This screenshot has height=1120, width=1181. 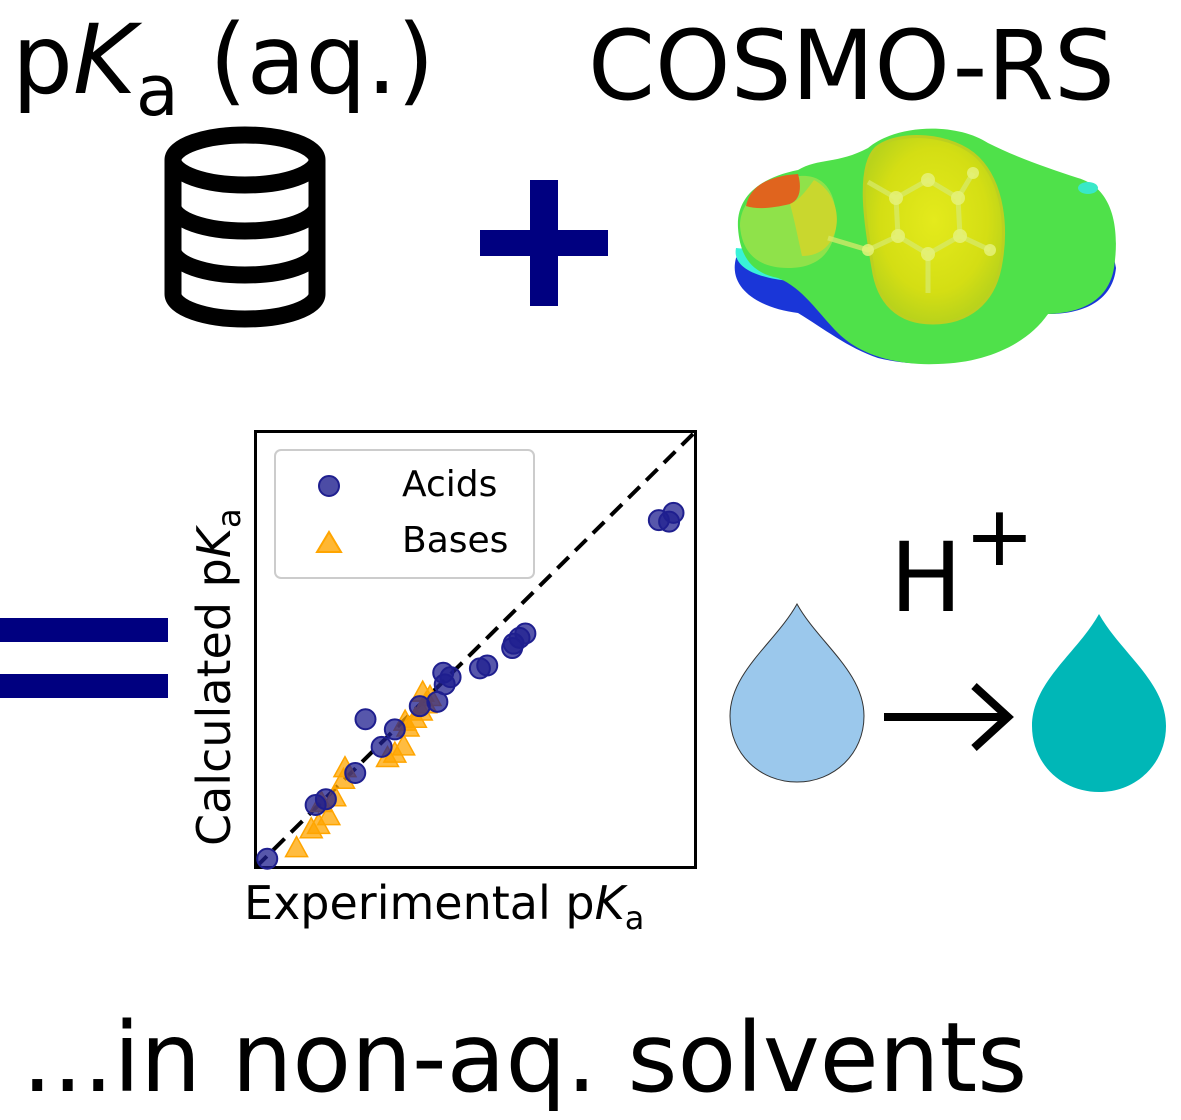 What do you see at coordinates (525, 1058) in the screenshot?
I see `footer-text: ...in non-aq. solvents` at bounding box center [525, 1058].